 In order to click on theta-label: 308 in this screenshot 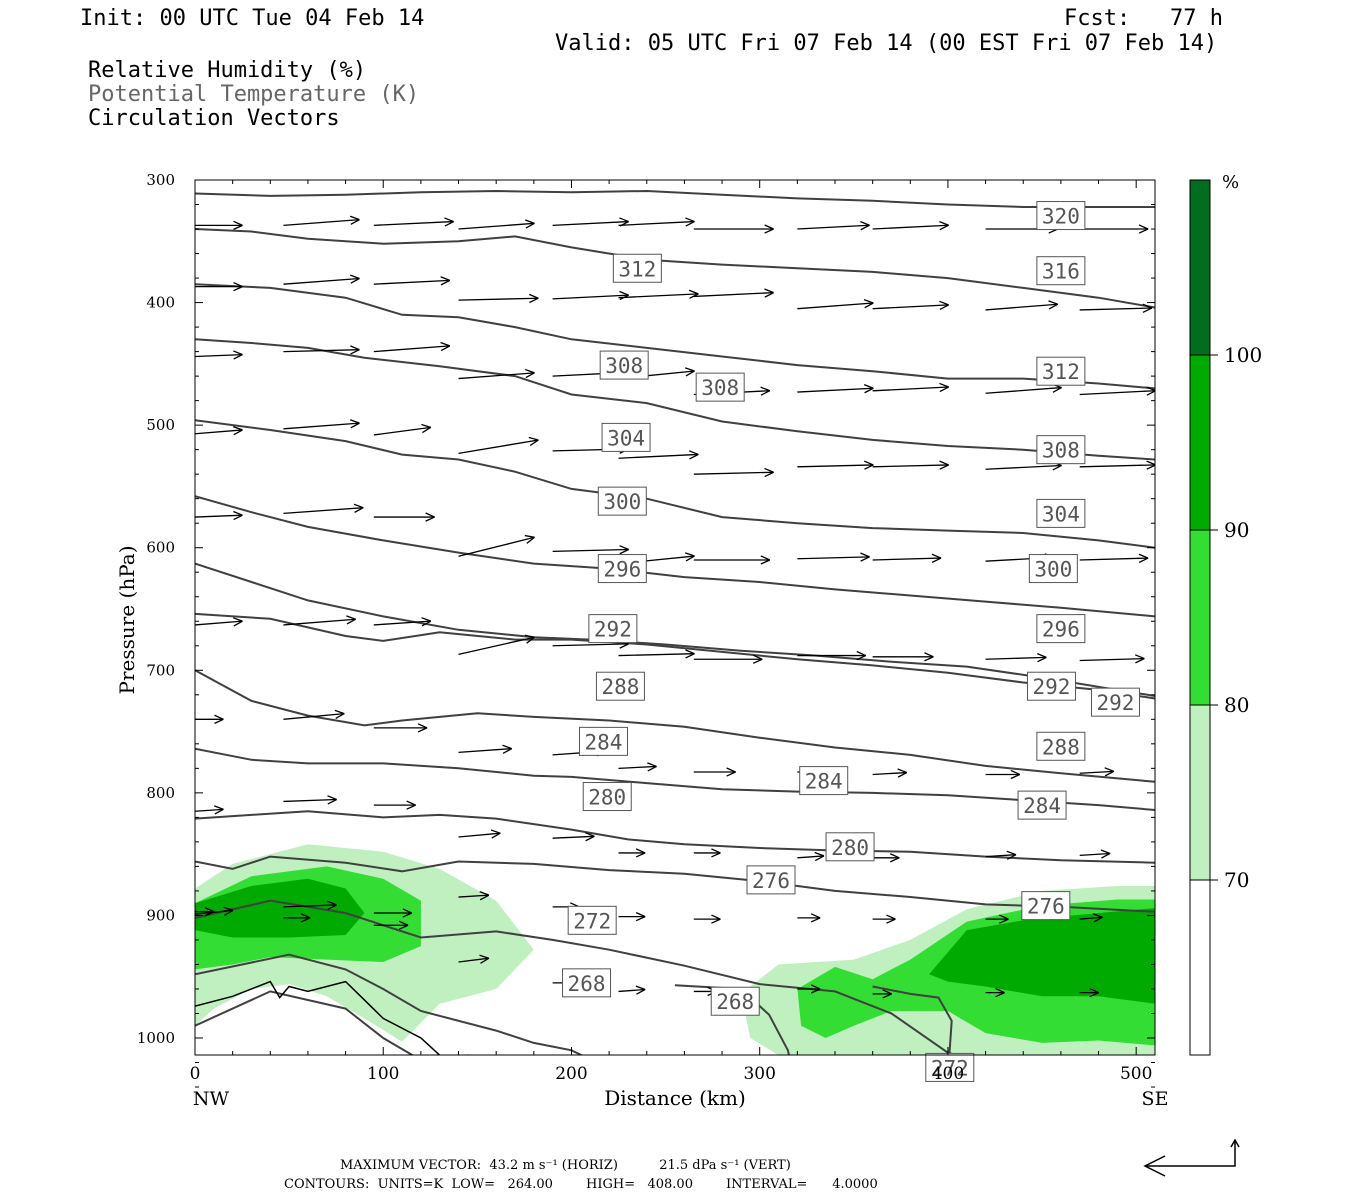, I will do `click(624, 365)`.